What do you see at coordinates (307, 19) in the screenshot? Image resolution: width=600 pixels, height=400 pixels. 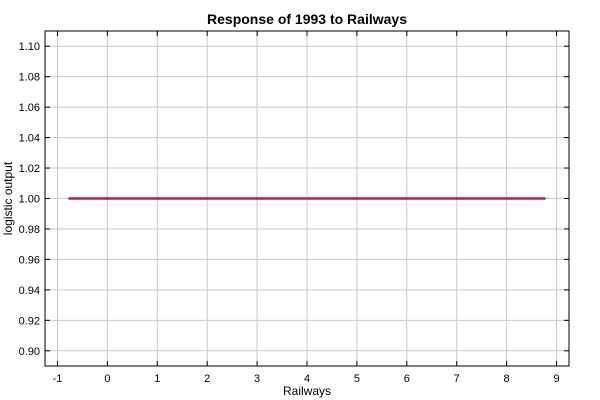 I see `chart-title: Response of 1993 to Railways` at bounding box center [307, 19].